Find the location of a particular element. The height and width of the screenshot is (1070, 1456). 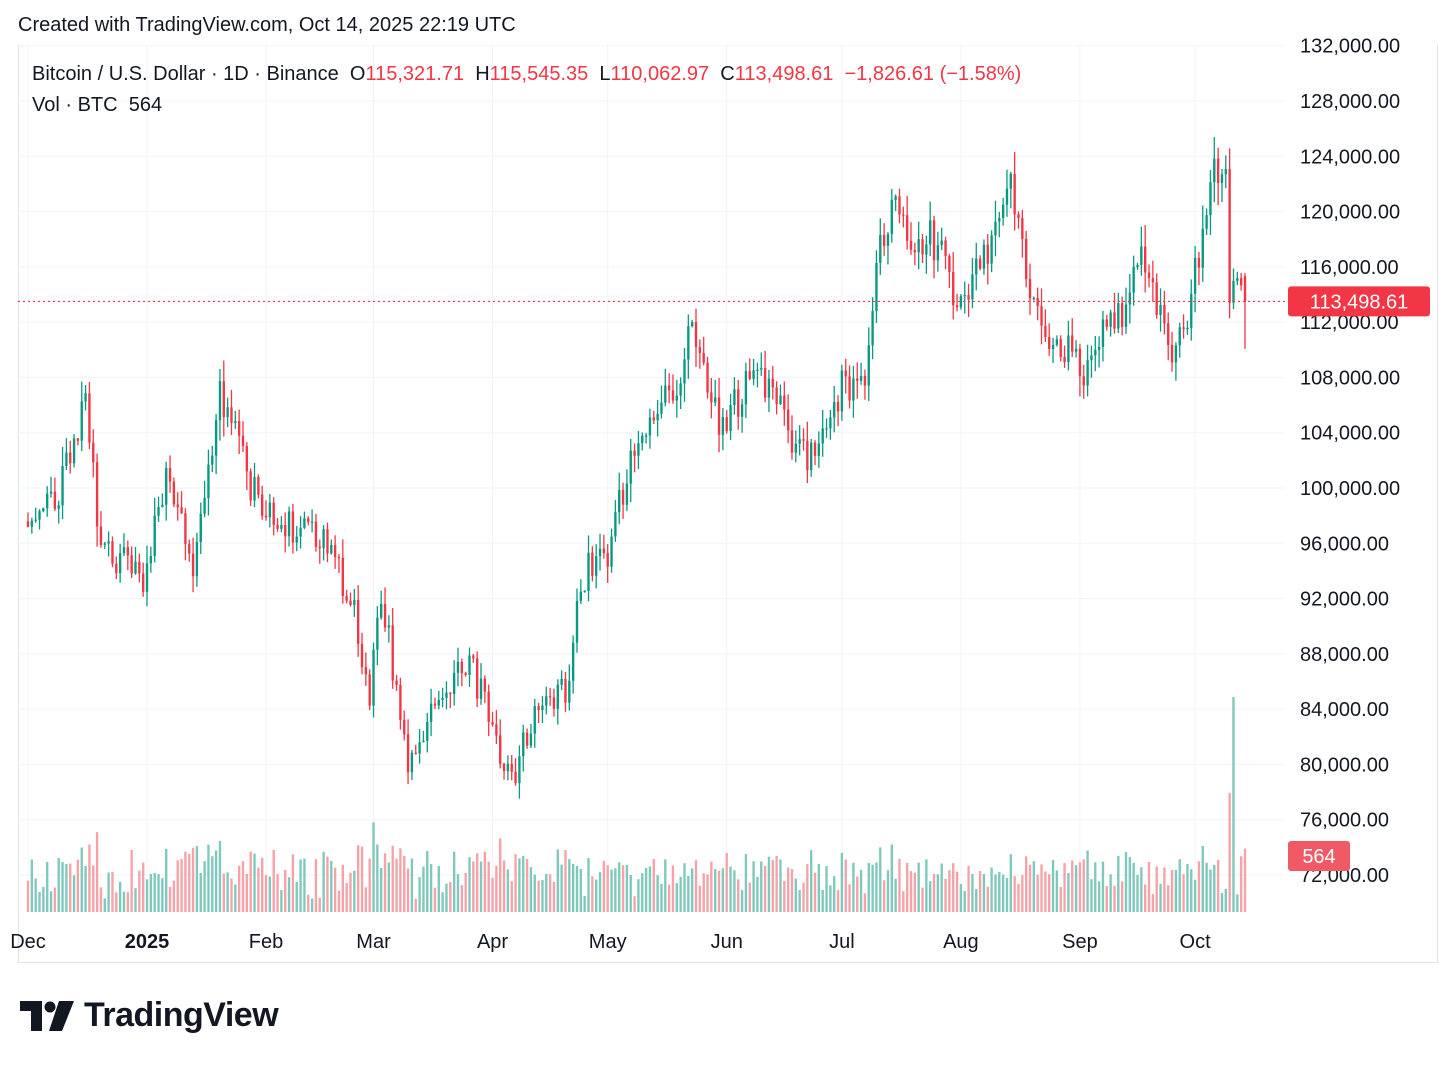

legend-low-value: 110,062.97 is located at coordinates (660, 74).